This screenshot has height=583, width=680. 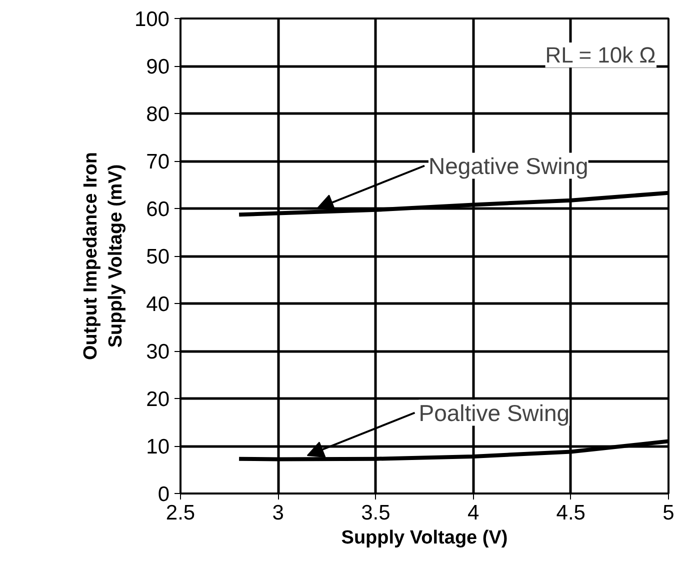 I want to click on x-tick-label: 4.5, so click(x=571, y=513).